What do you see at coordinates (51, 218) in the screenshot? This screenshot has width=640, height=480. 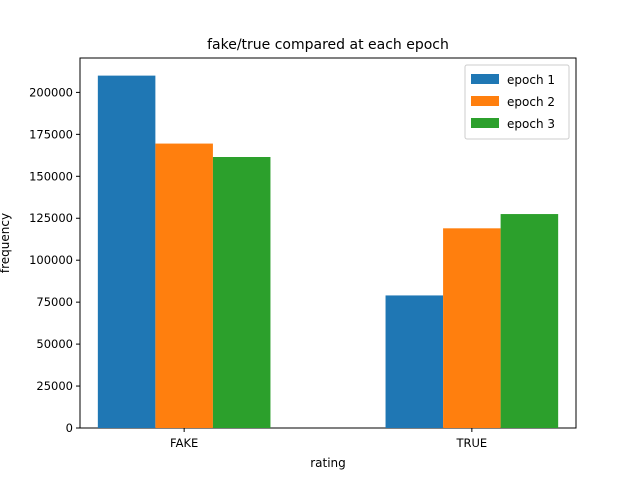 I see `y-tick-label: 125000` at bounding box center [51, 218].